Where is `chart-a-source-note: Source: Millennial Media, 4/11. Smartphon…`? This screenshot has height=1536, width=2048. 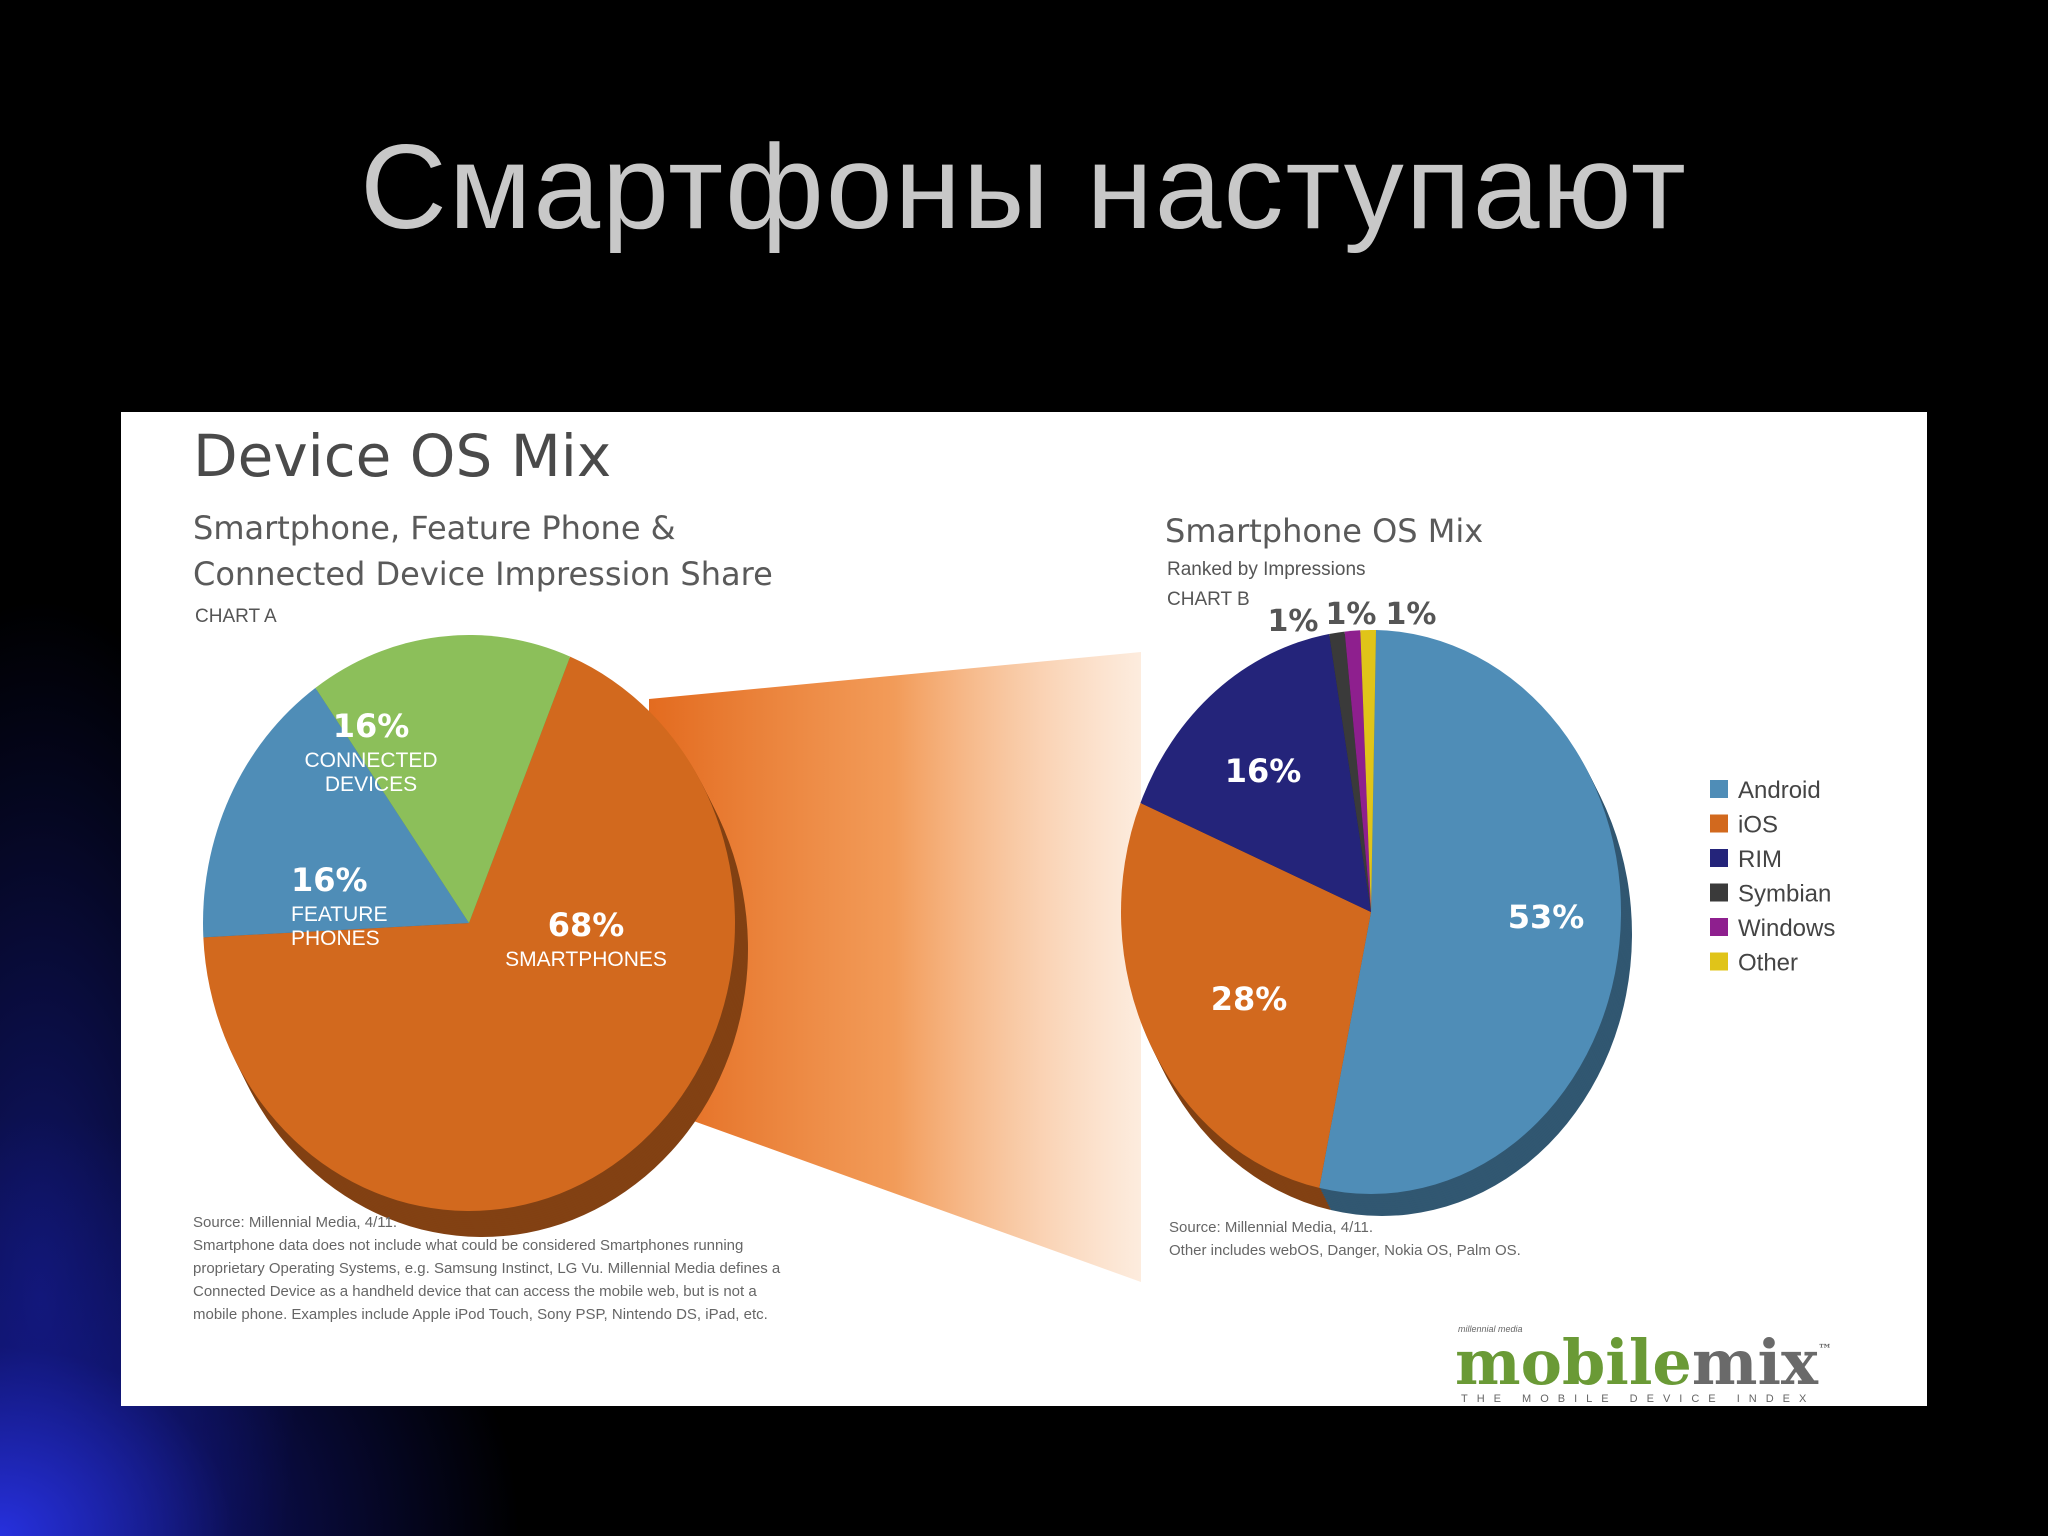
chart-a-source-note: Source: Millennial Media, 4/11. Smartphon… is located at coordinates (487, 1268).